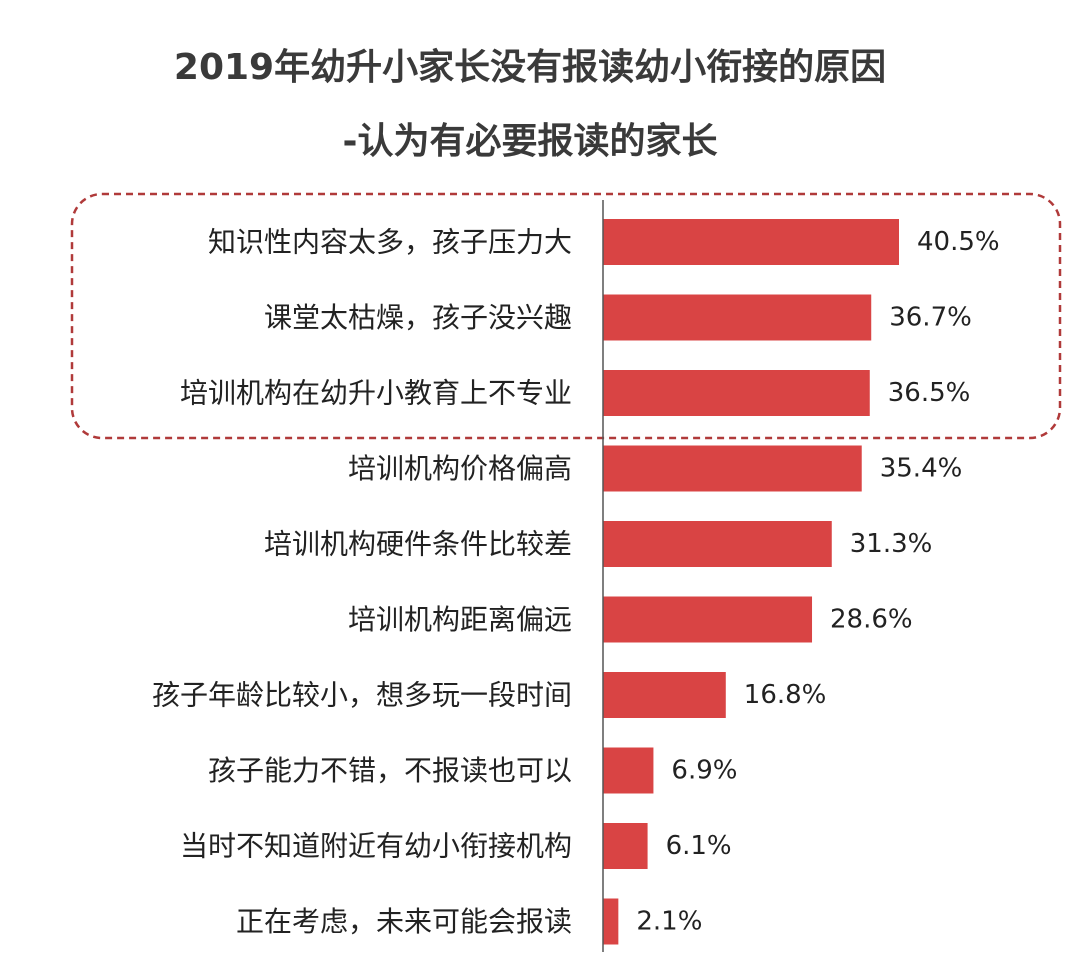 The width and height of the screenshot is (1080, 980). Describe the element at coordinates (418, 317) in the screenshot. I see `category-label: 课堂太枯燥，孩子没兴趣` at that location.